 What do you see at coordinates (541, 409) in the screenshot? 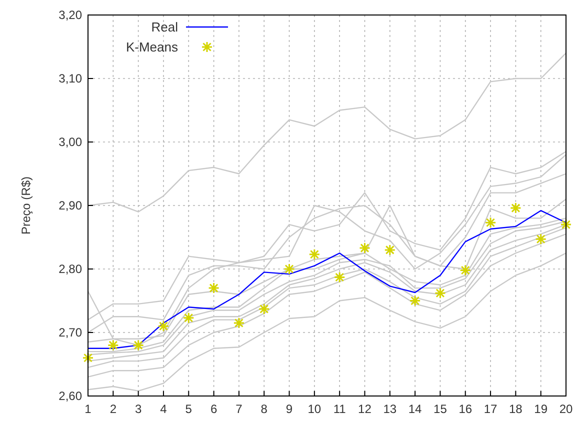
I see `x-tick-label: 19` at bounding box center [541, 409].